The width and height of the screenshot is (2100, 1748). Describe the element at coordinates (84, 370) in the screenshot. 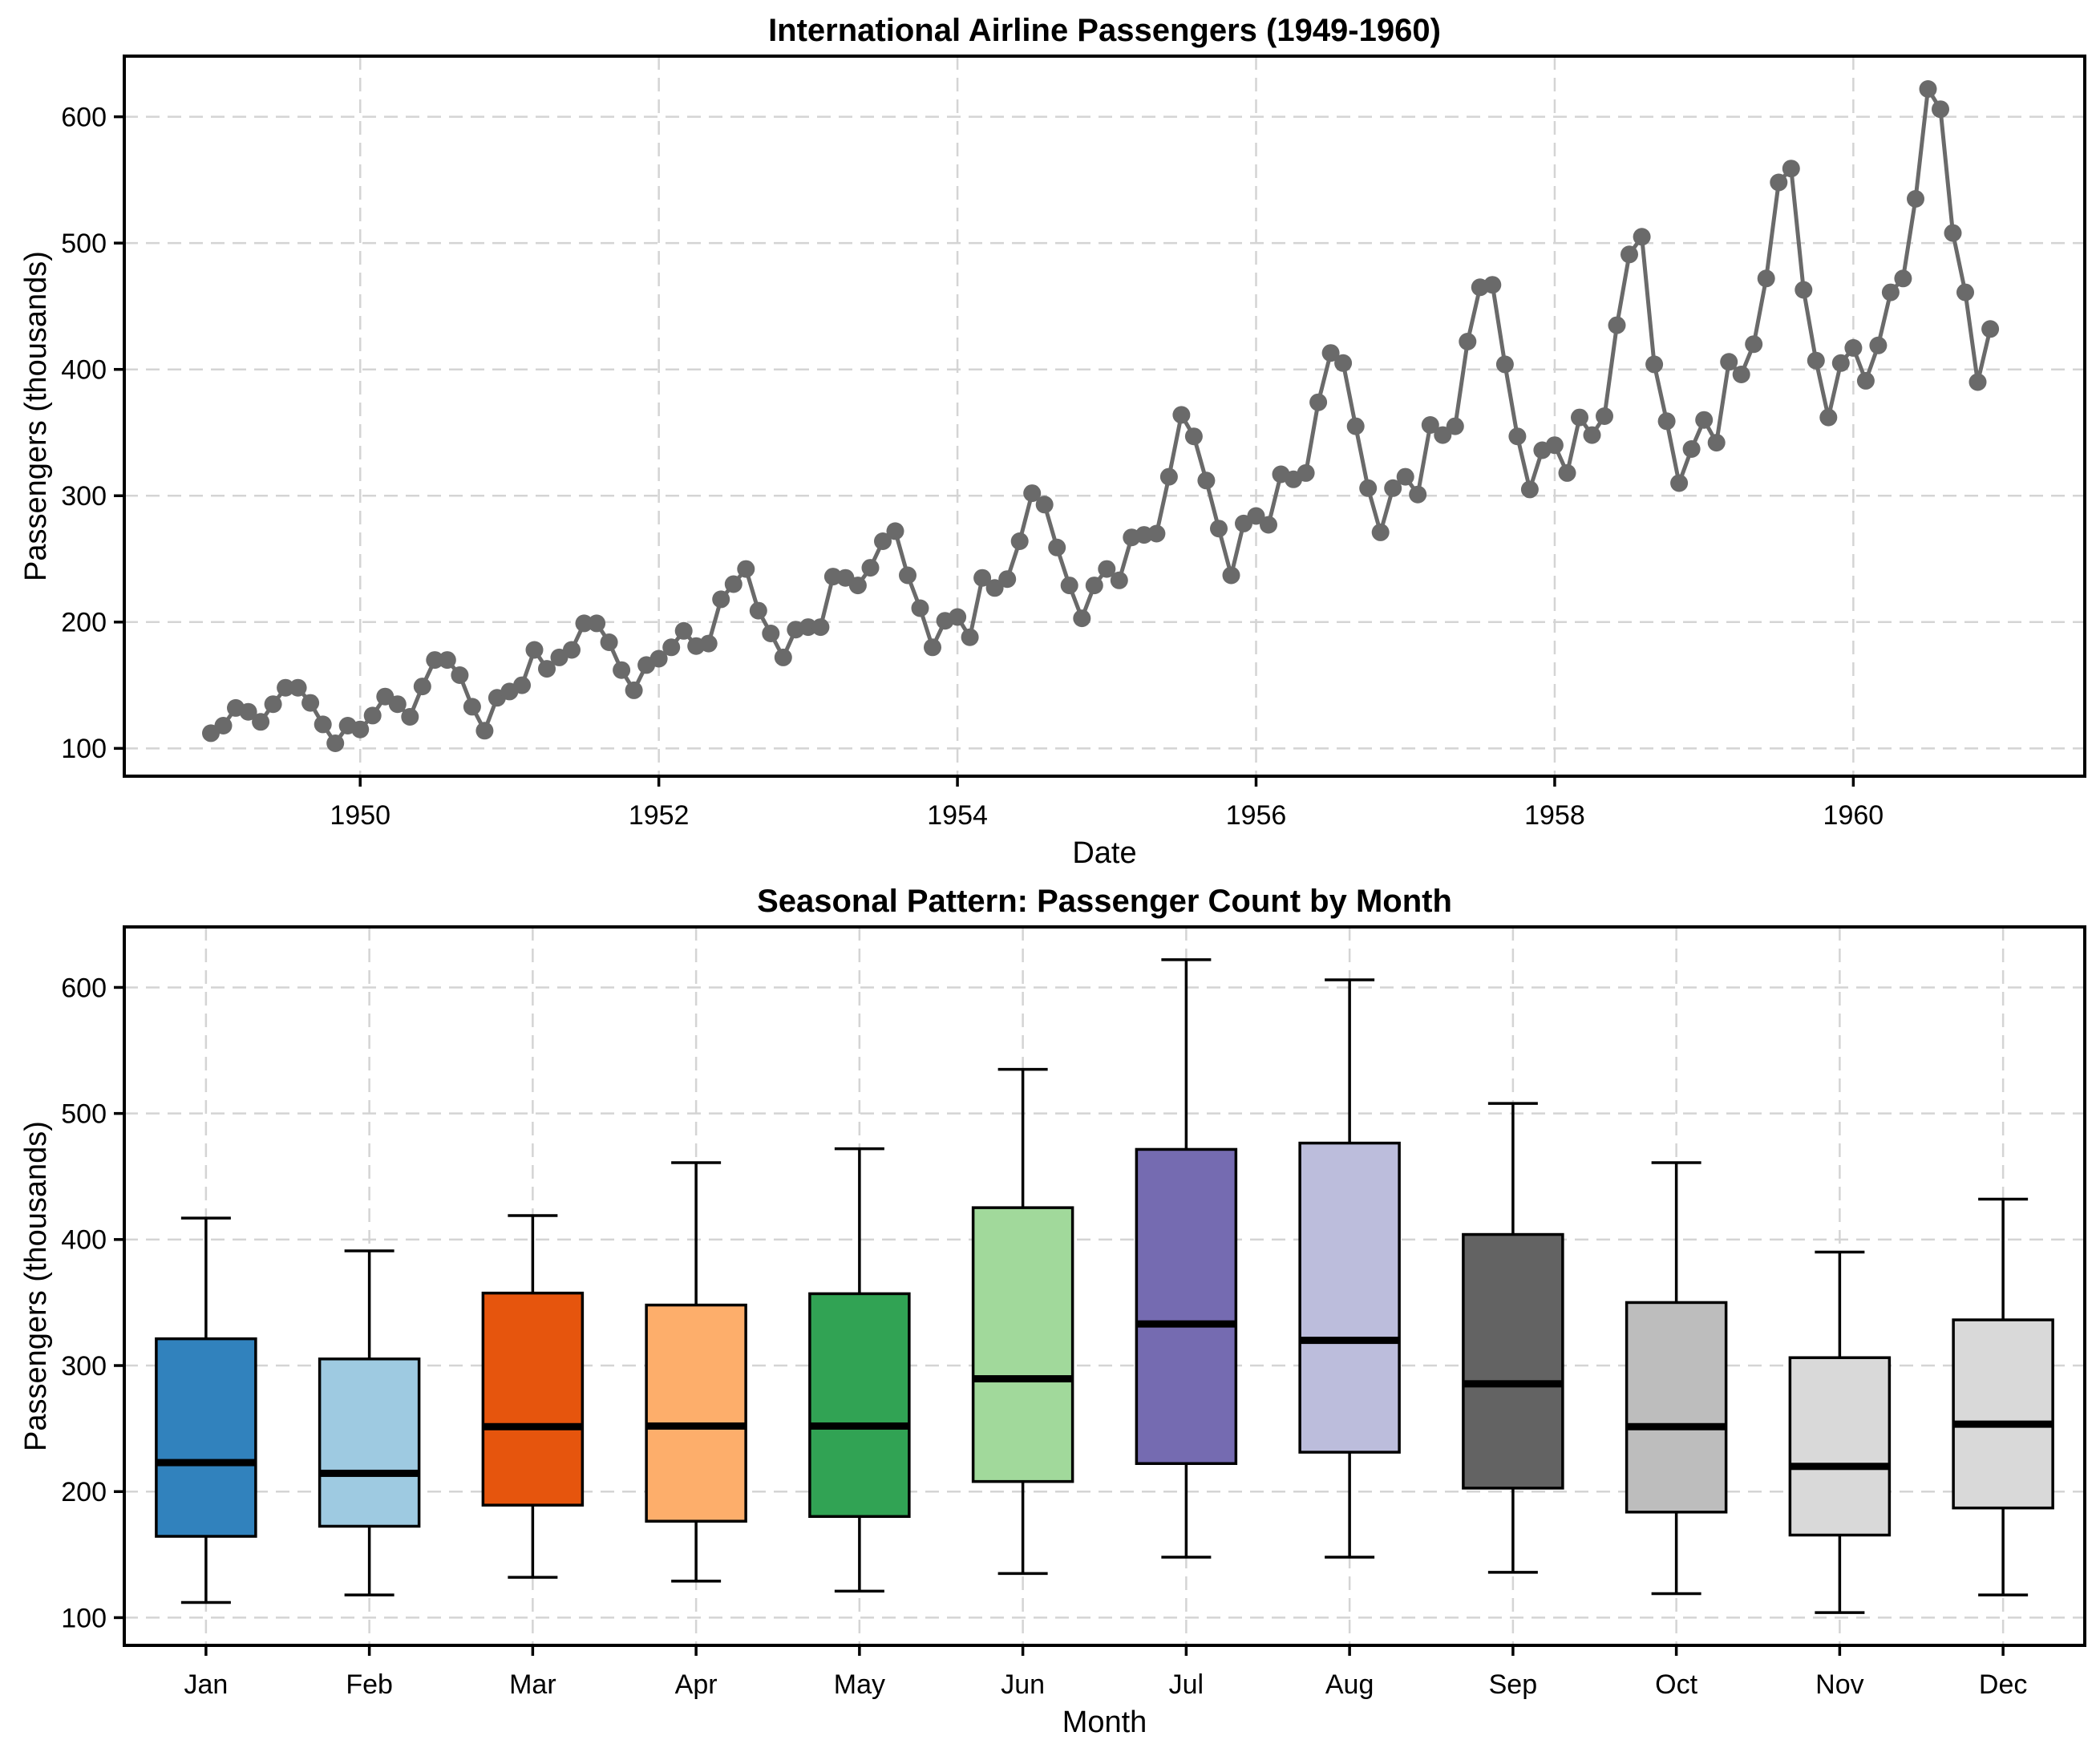

I see `timeseries-y-tick-label: 400` at that location.